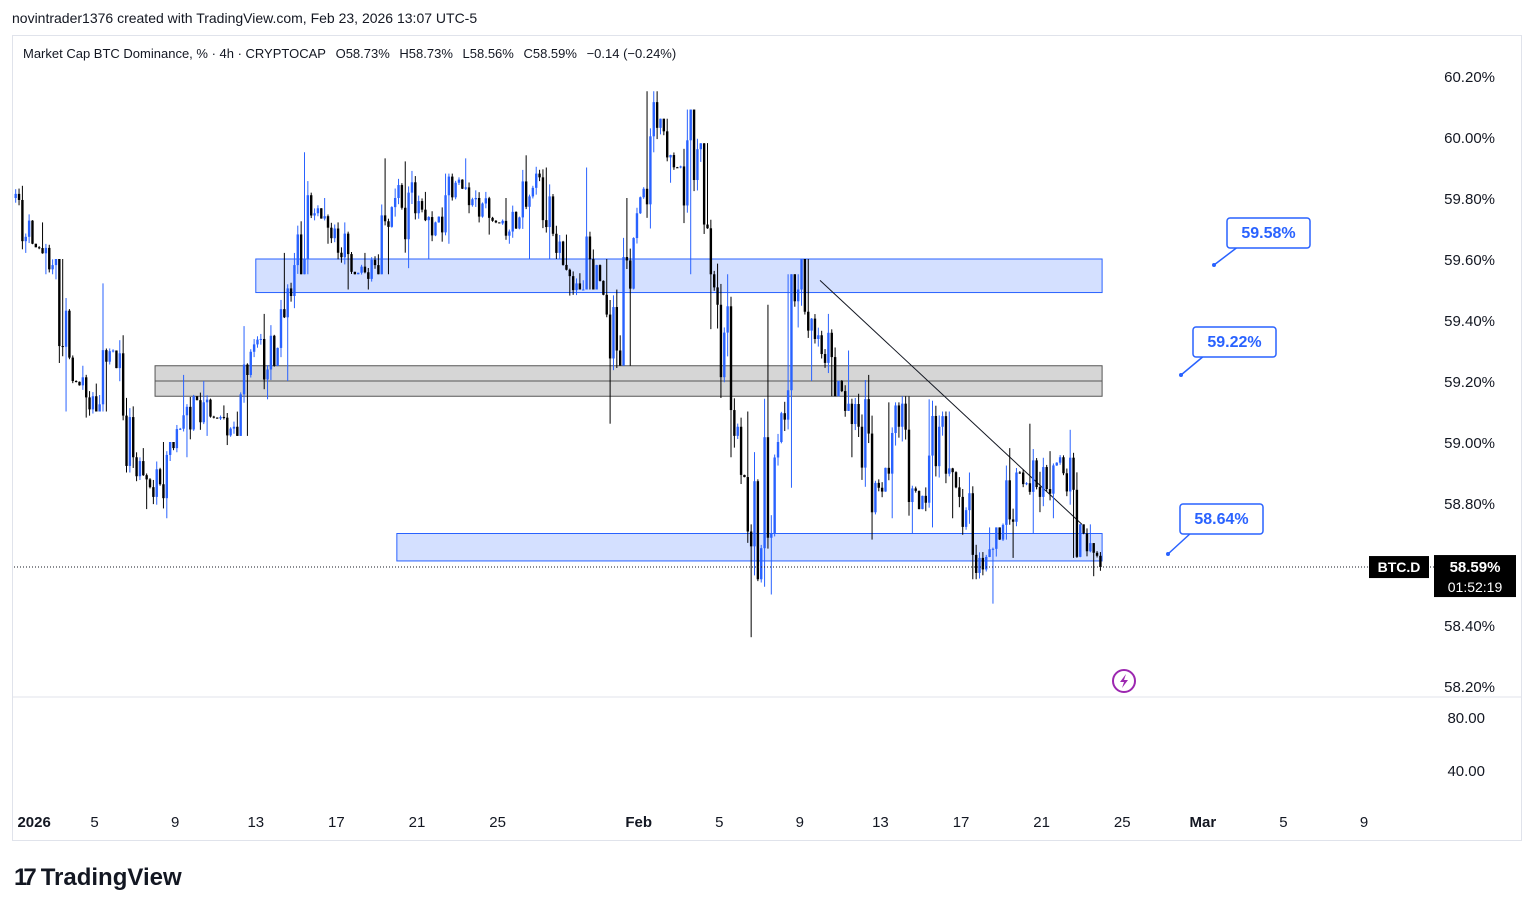 The width and height of the screenshot is (1534, 916). What do you see at coordinates (1469, 443) in the screenshot?
I see `price-tick-6: 59.00%` at bounding box center [1469, 443].